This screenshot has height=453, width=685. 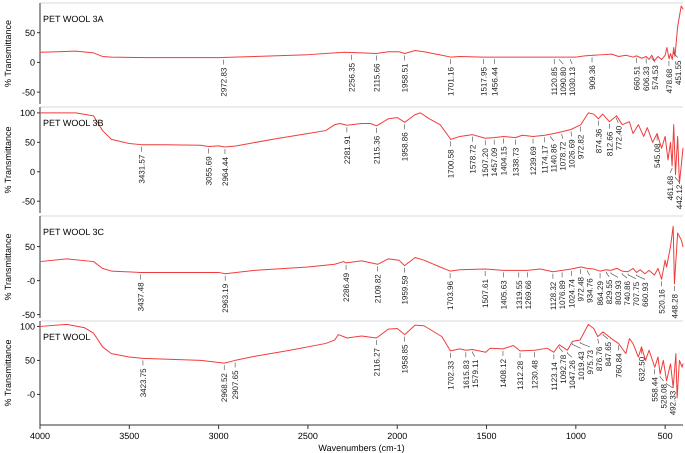 What do you see at coordinates (545, 159) in the screenshot?
I see `annotation: 1174.17` at bounding box center [545, 159].